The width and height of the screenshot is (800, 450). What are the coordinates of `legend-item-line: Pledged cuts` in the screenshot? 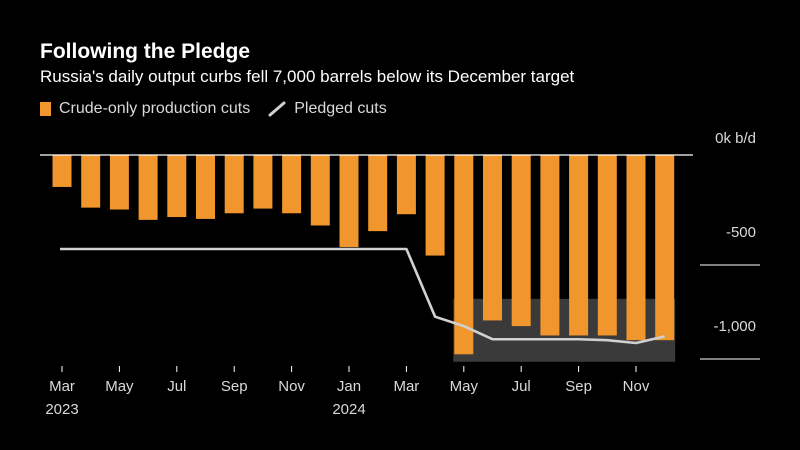 It's located at (327, 109).